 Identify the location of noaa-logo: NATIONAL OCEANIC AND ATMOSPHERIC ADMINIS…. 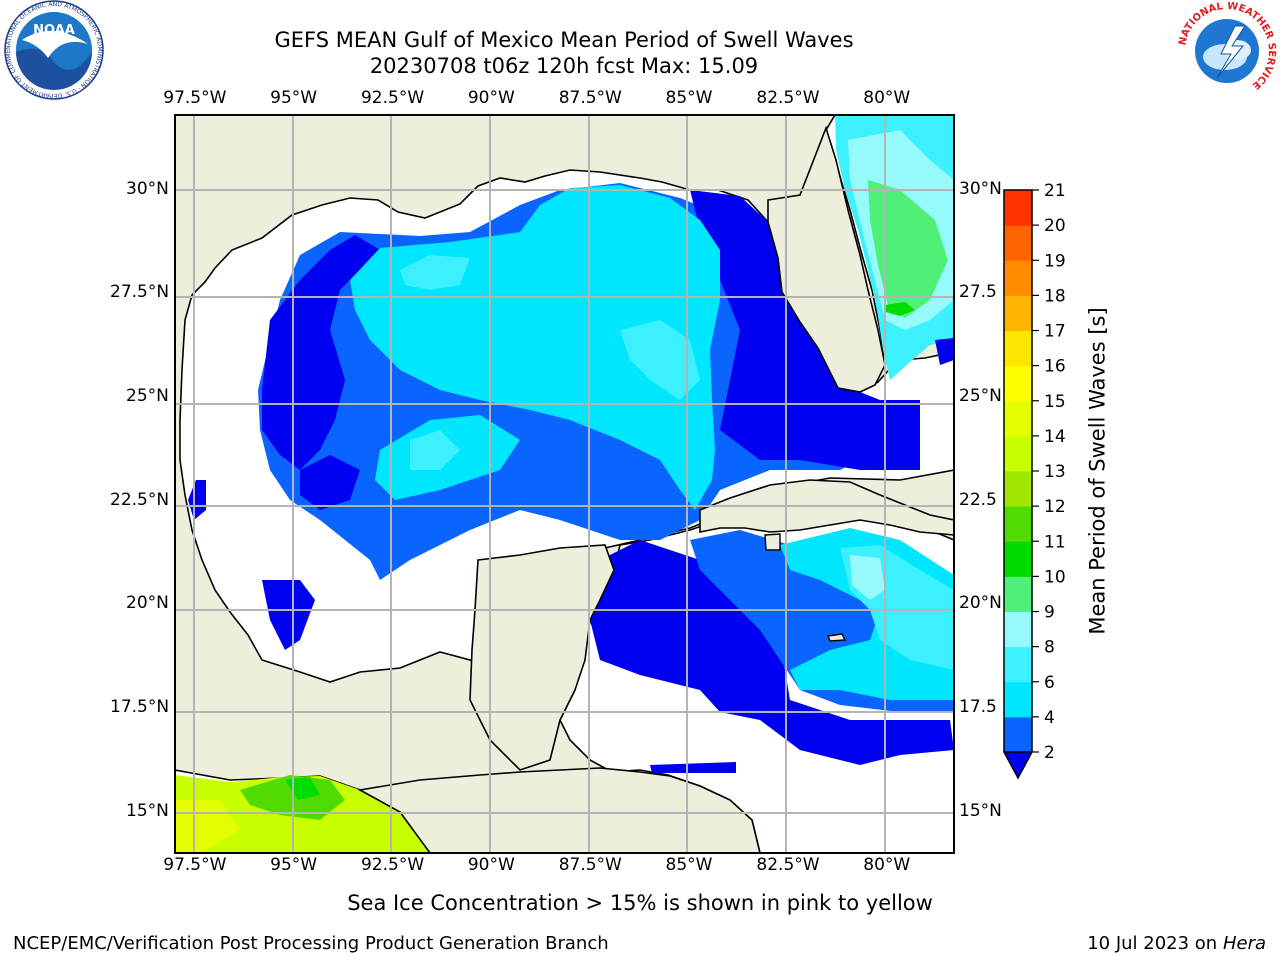
(53, 50).